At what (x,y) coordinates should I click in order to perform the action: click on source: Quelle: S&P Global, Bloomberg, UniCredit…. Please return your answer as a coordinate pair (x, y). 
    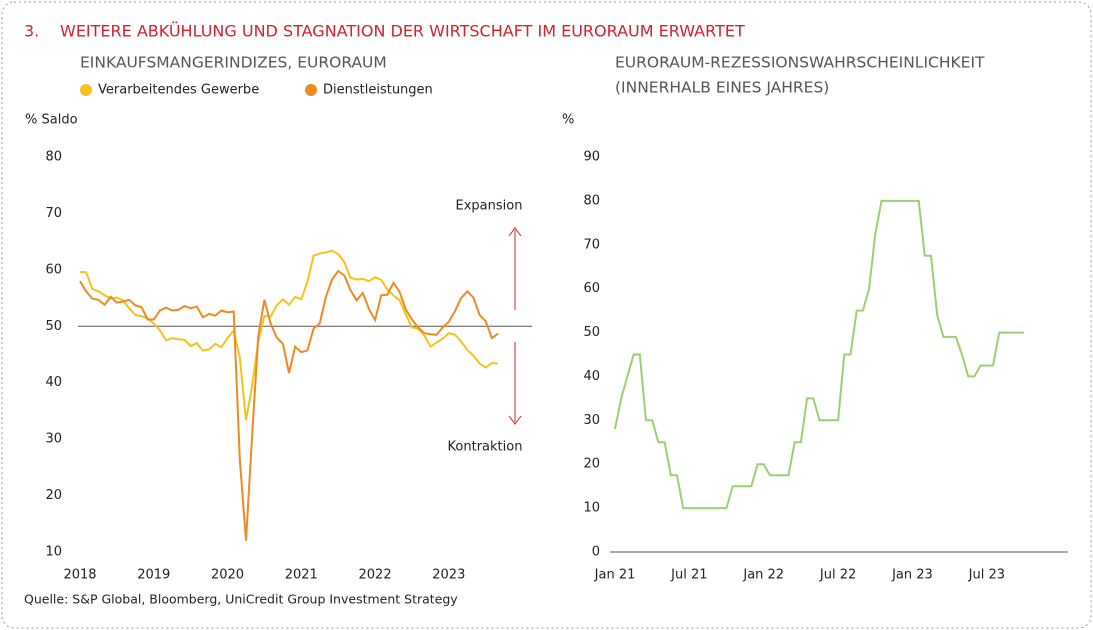
    Looking at the image, I should click on (241, 599).